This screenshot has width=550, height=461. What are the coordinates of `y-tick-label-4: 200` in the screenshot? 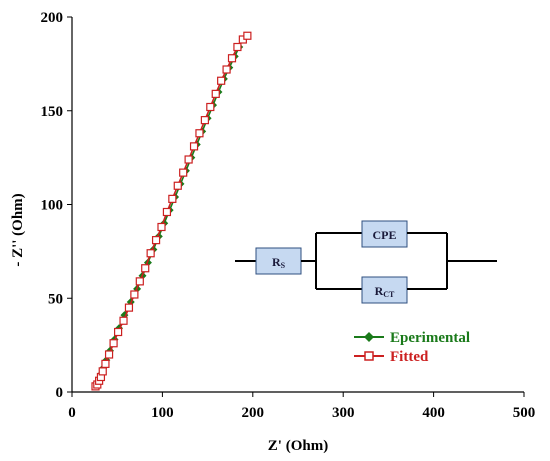 It's located at (52, 18).